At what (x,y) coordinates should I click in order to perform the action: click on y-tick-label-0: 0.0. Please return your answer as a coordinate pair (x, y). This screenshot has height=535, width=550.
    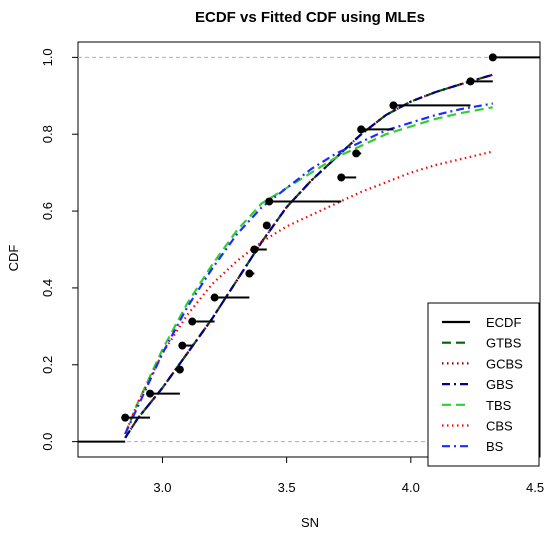
    Looking at the image, I should click on (47, 442).